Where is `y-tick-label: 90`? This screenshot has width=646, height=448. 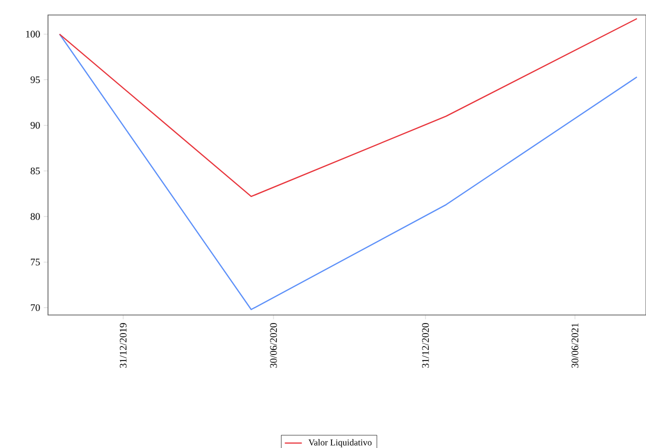
y-tick-label: 90 is located at coordinates (35, 125).